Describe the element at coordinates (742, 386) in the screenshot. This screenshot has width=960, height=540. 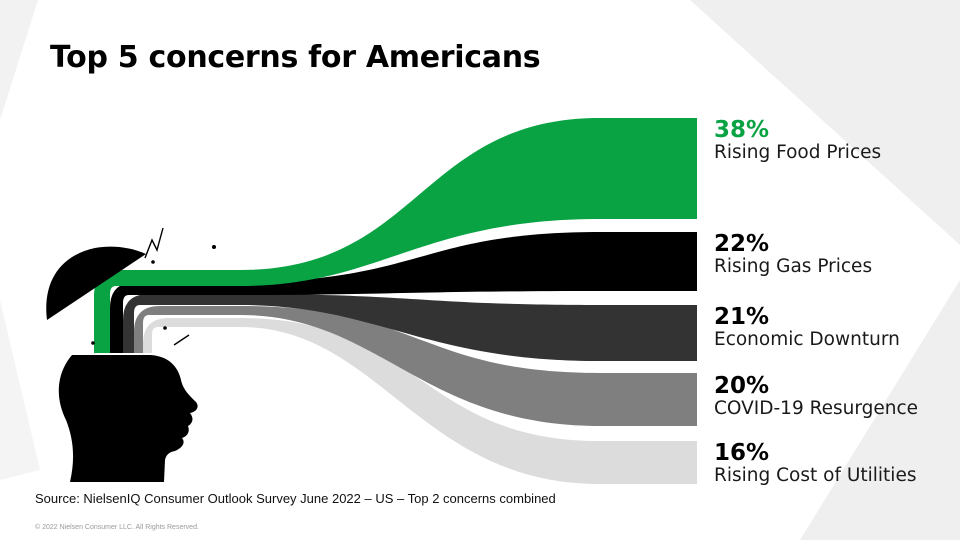
I see `value-label-covid-19-resurgence: 20%` at that location.